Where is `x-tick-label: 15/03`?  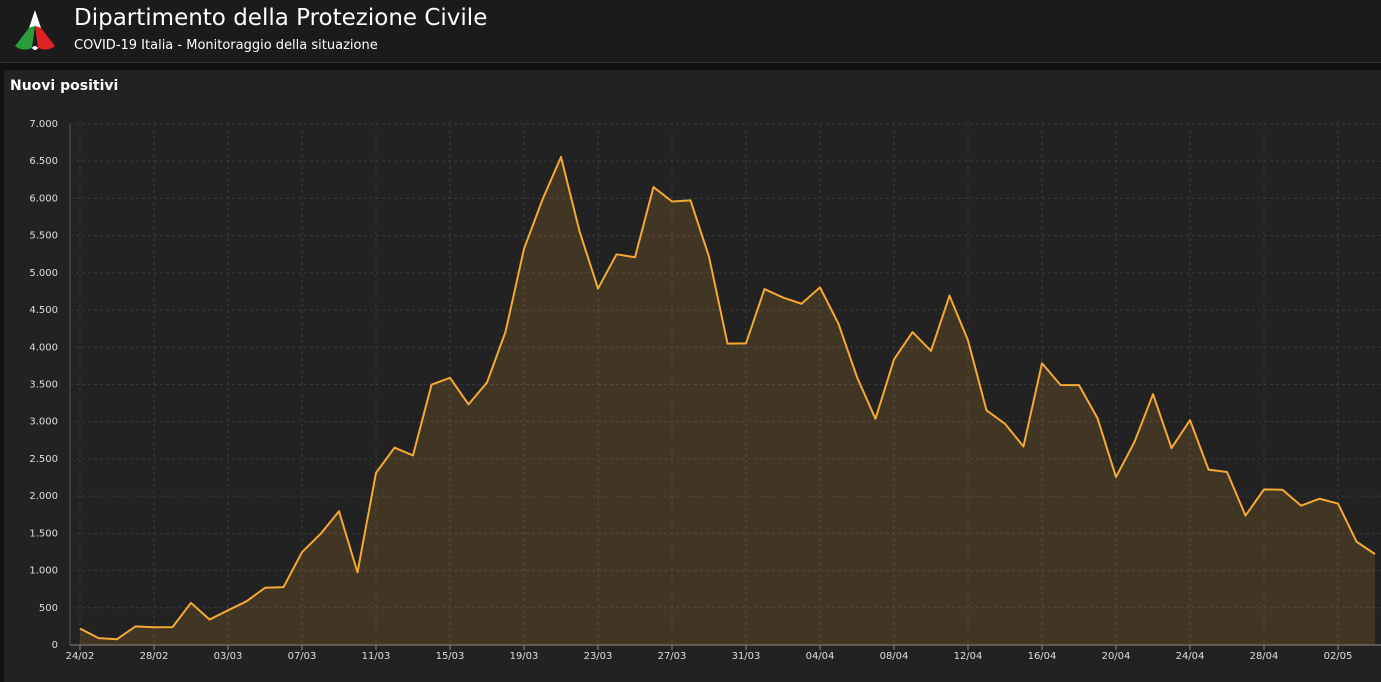 x-tick-label: 15/03 is located at coordinates (450, 656).